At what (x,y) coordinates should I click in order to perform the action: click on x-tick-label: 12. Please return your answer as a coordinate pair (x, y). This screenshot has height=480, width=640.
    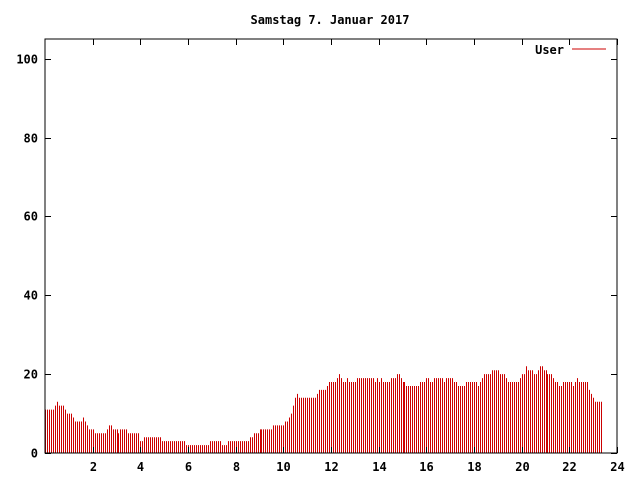
    Looking at the image, I should click on (331, 467).